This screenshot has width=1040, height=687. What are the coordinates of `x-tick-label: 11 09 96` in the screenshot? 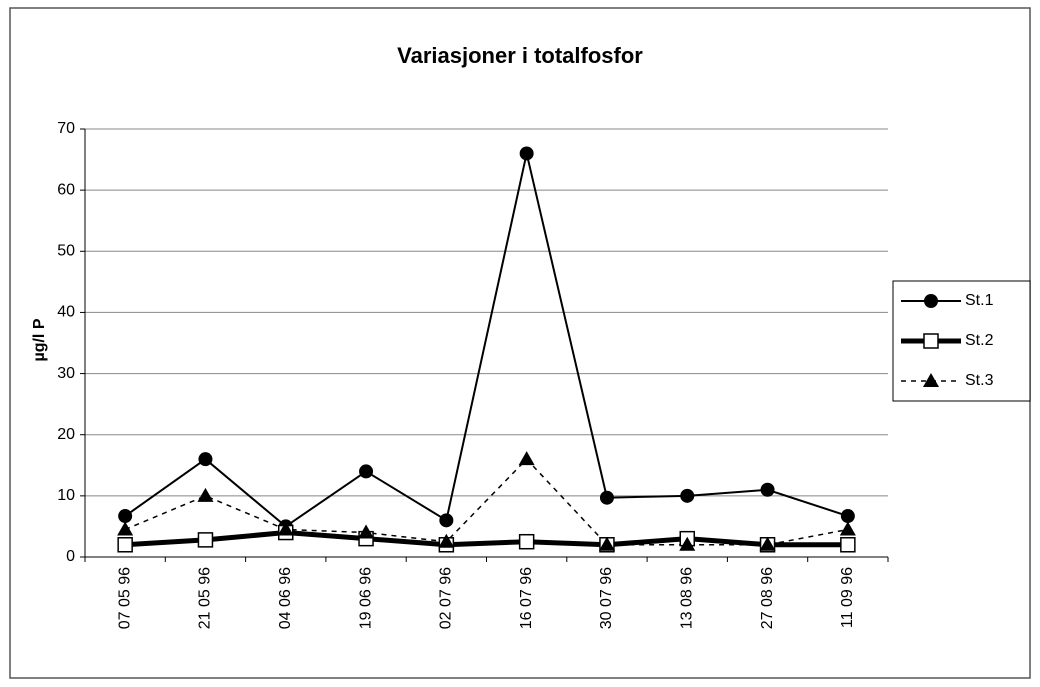 It's located at (847, 597).